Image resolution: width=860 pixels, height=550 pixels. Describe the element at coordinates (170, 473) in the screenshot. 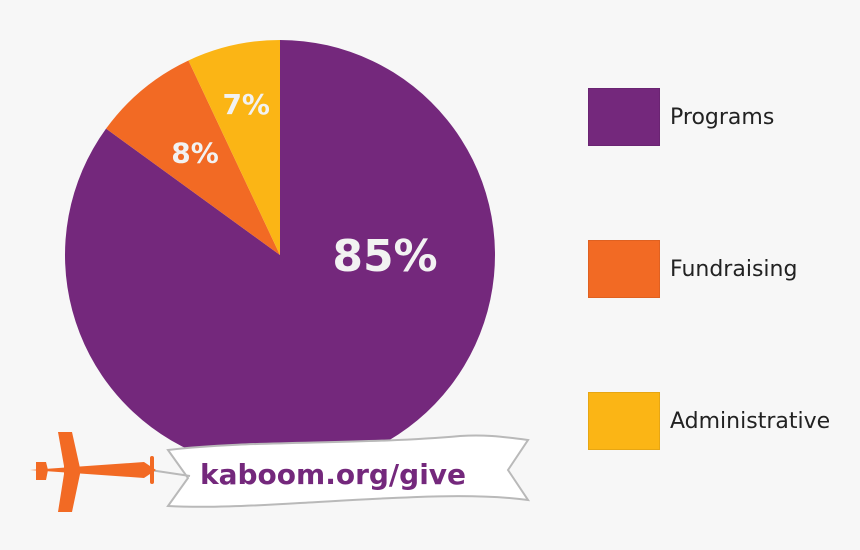

I see `banner-tow-line` at that location.